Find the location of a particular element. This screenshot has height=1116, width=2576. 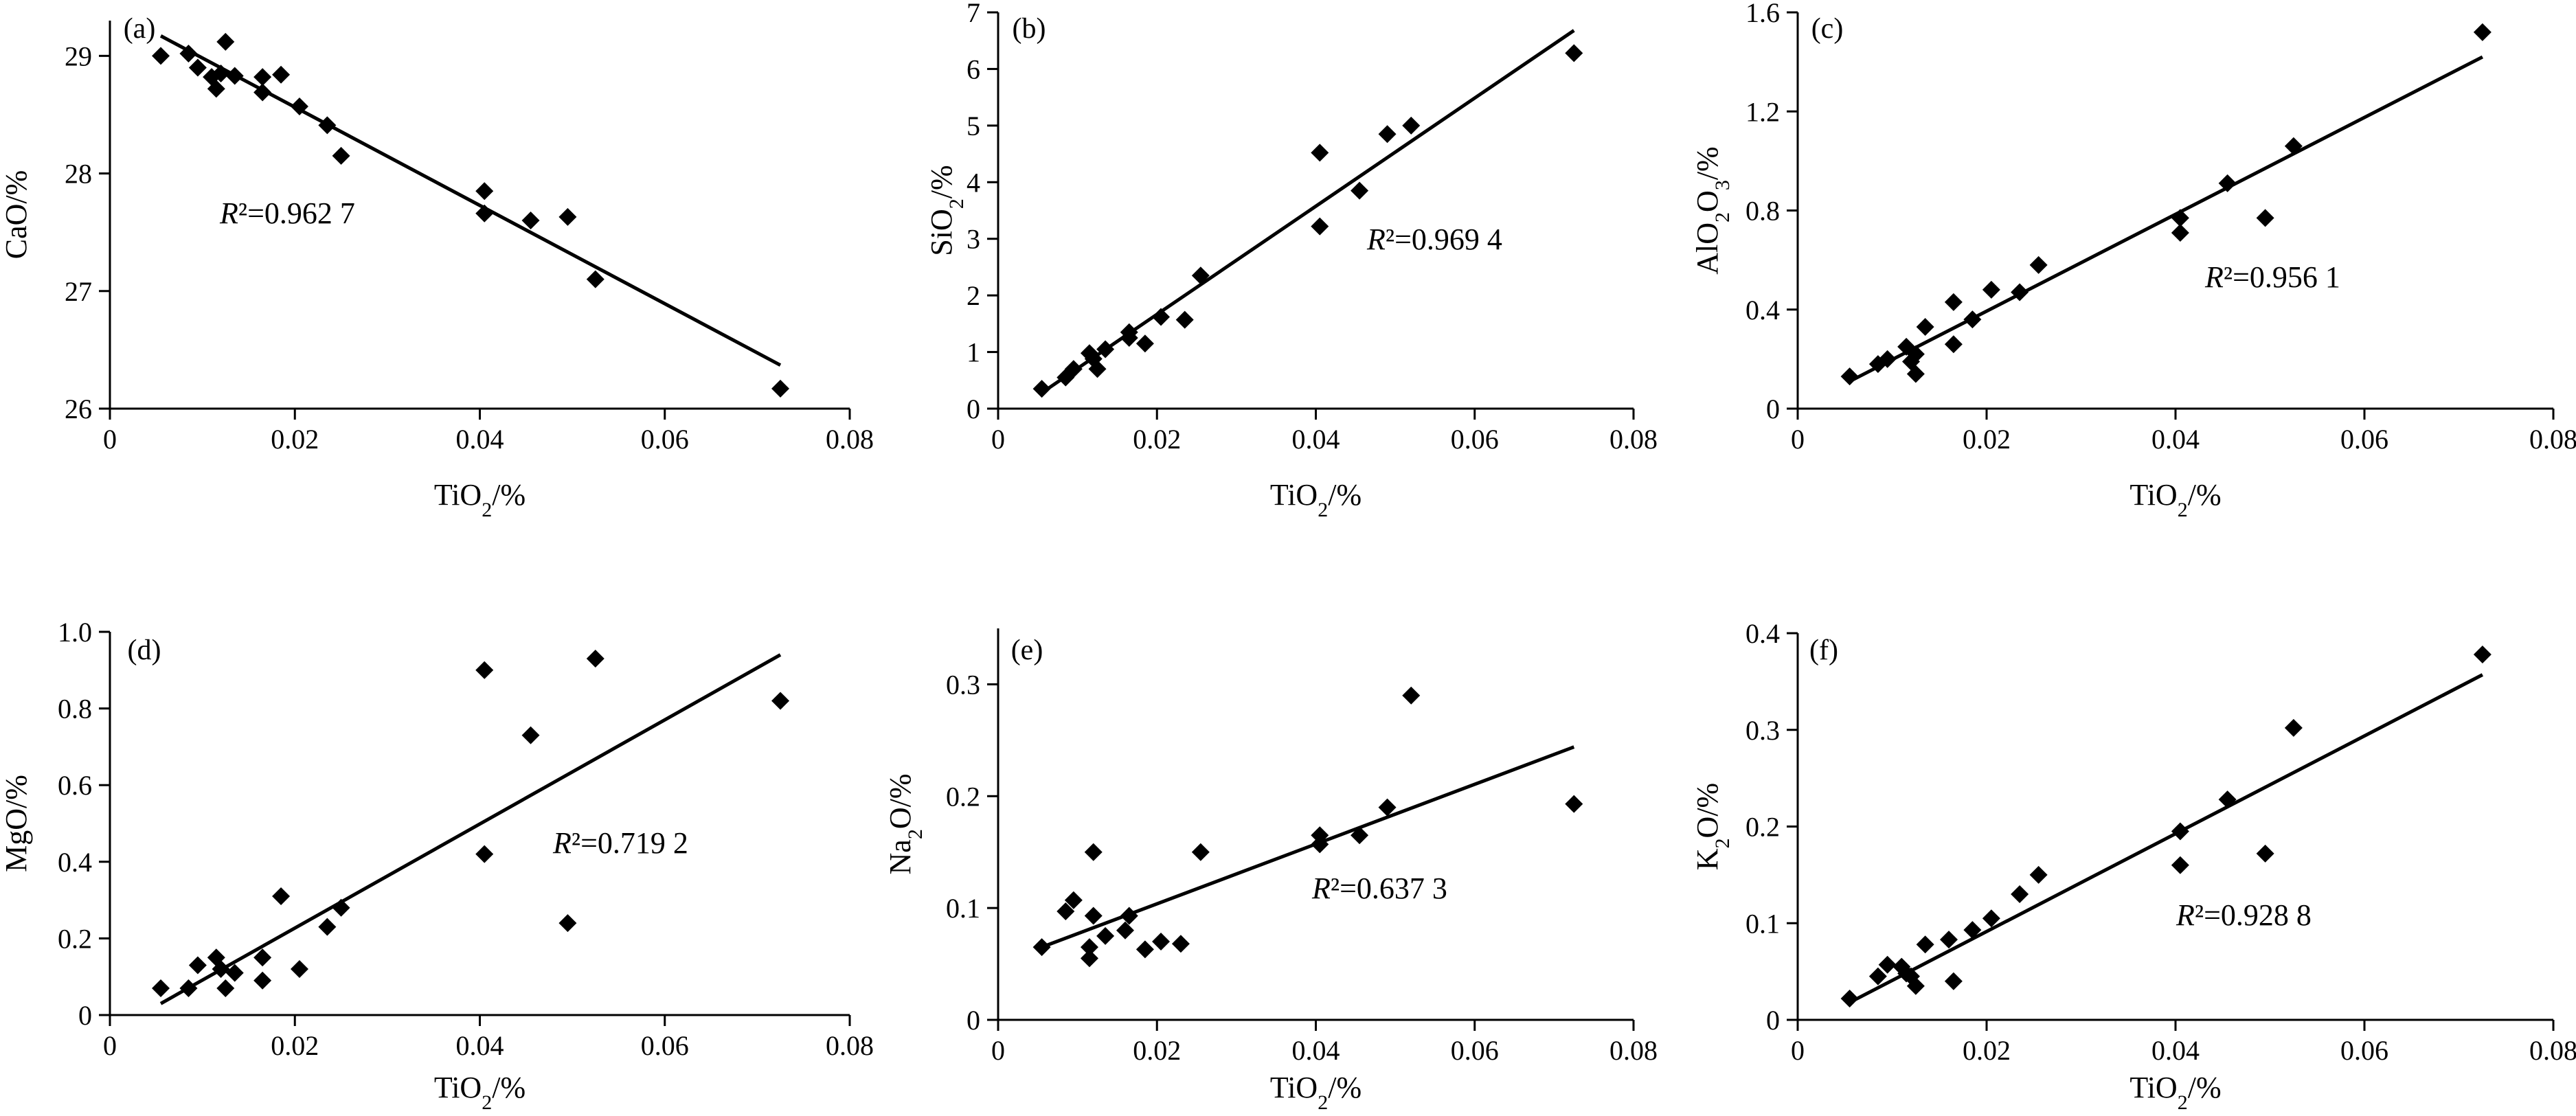

r2-annotation: R²=0.956 1 is located at coordinates (2272, 277).